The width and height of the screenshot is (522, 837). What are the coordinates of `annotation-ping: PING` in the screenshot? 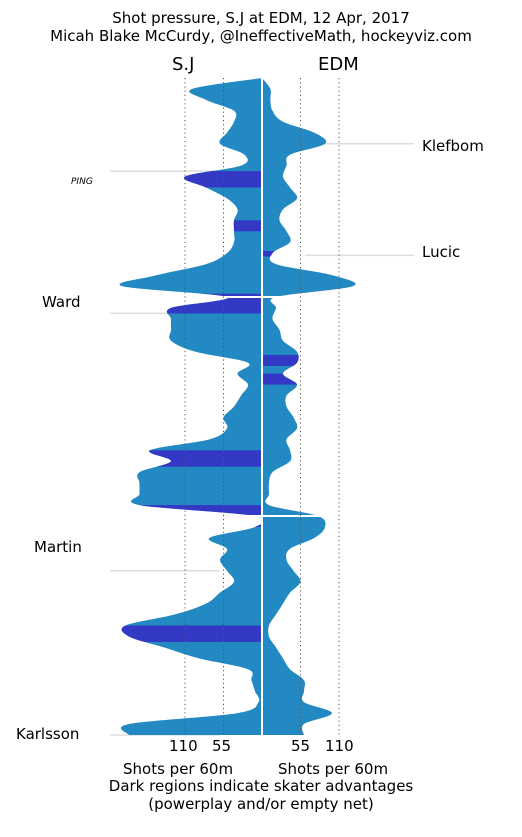 It's located at (82, 182).